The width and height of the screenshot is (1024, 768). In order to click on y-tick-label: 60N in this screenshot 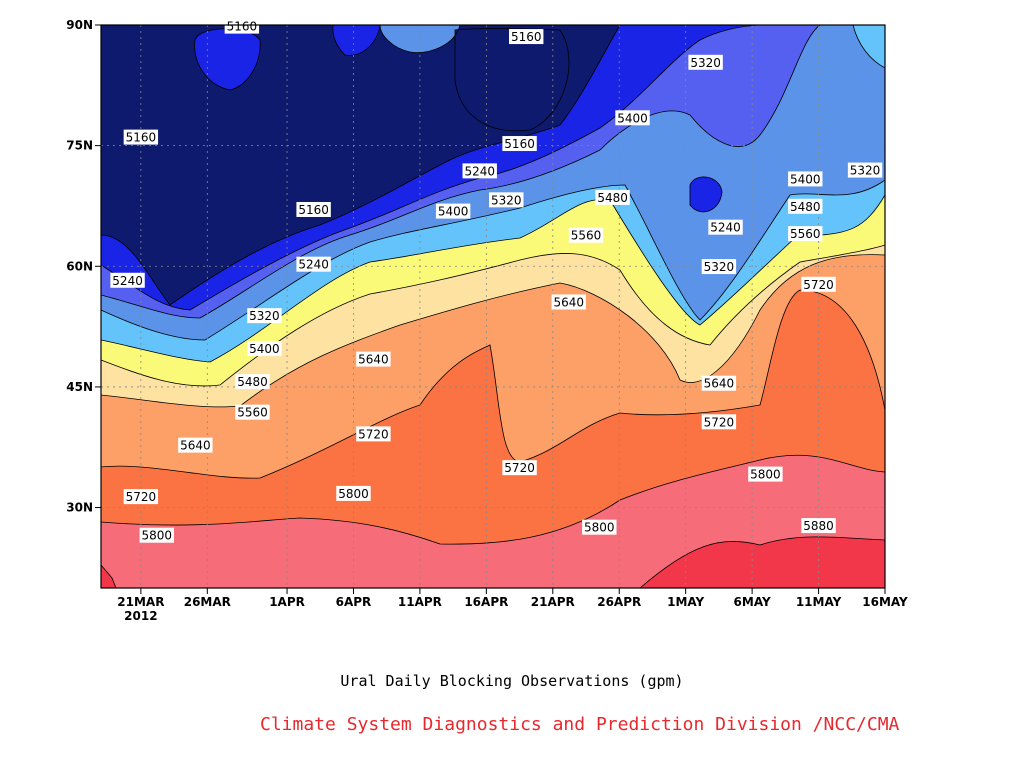, I will do `click(79, 266)`.